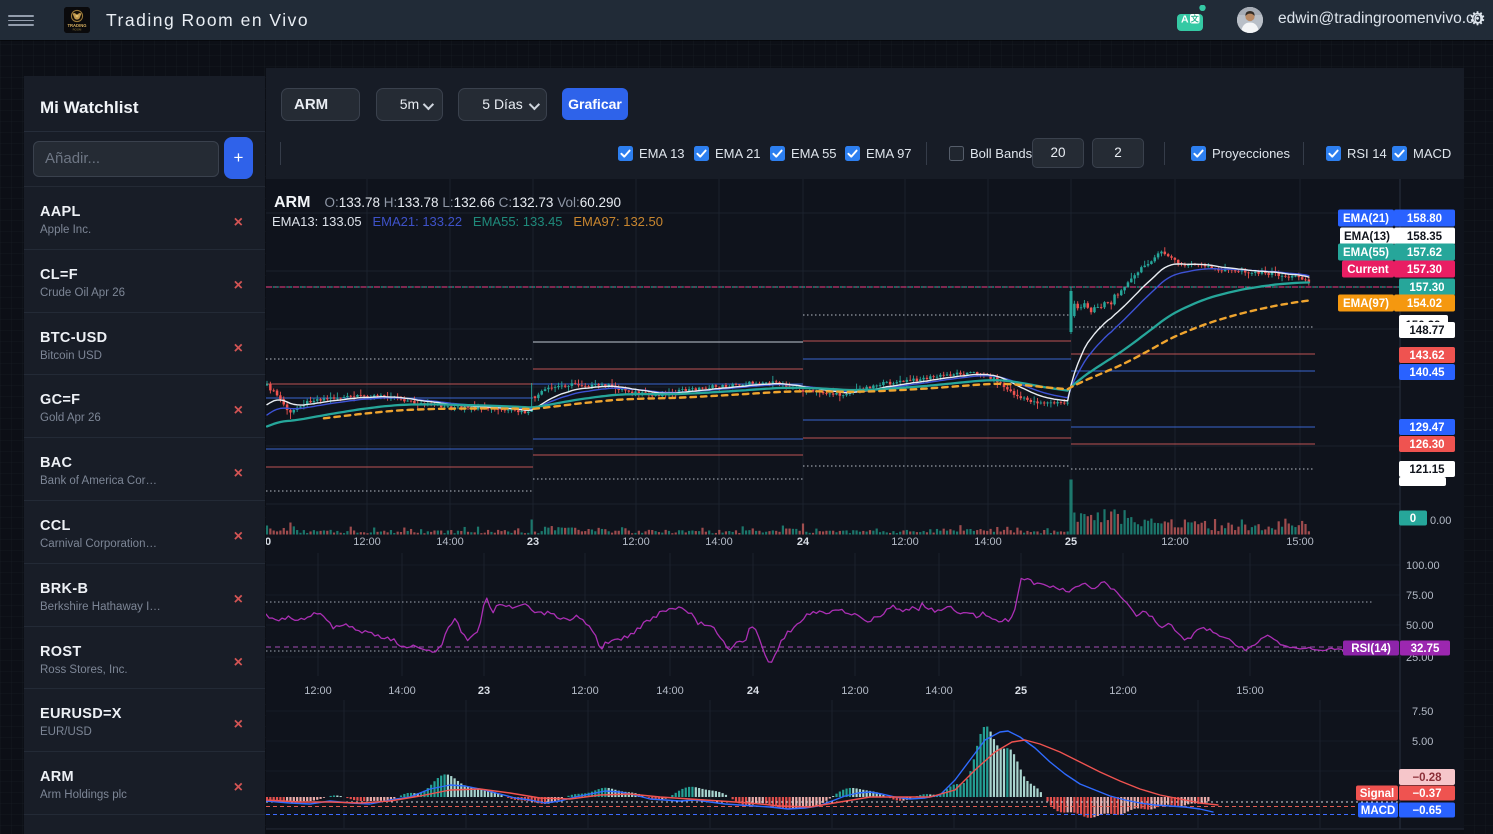 This screenshot has height=834, width=1493. I want to click on svg-text: EMA(97), so click(1366, 304).